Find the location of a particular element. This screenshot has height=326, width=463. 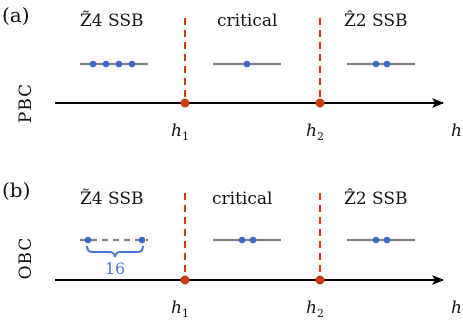

panel-b-h1-subscript: 1 is located at coordinates (185, 313).